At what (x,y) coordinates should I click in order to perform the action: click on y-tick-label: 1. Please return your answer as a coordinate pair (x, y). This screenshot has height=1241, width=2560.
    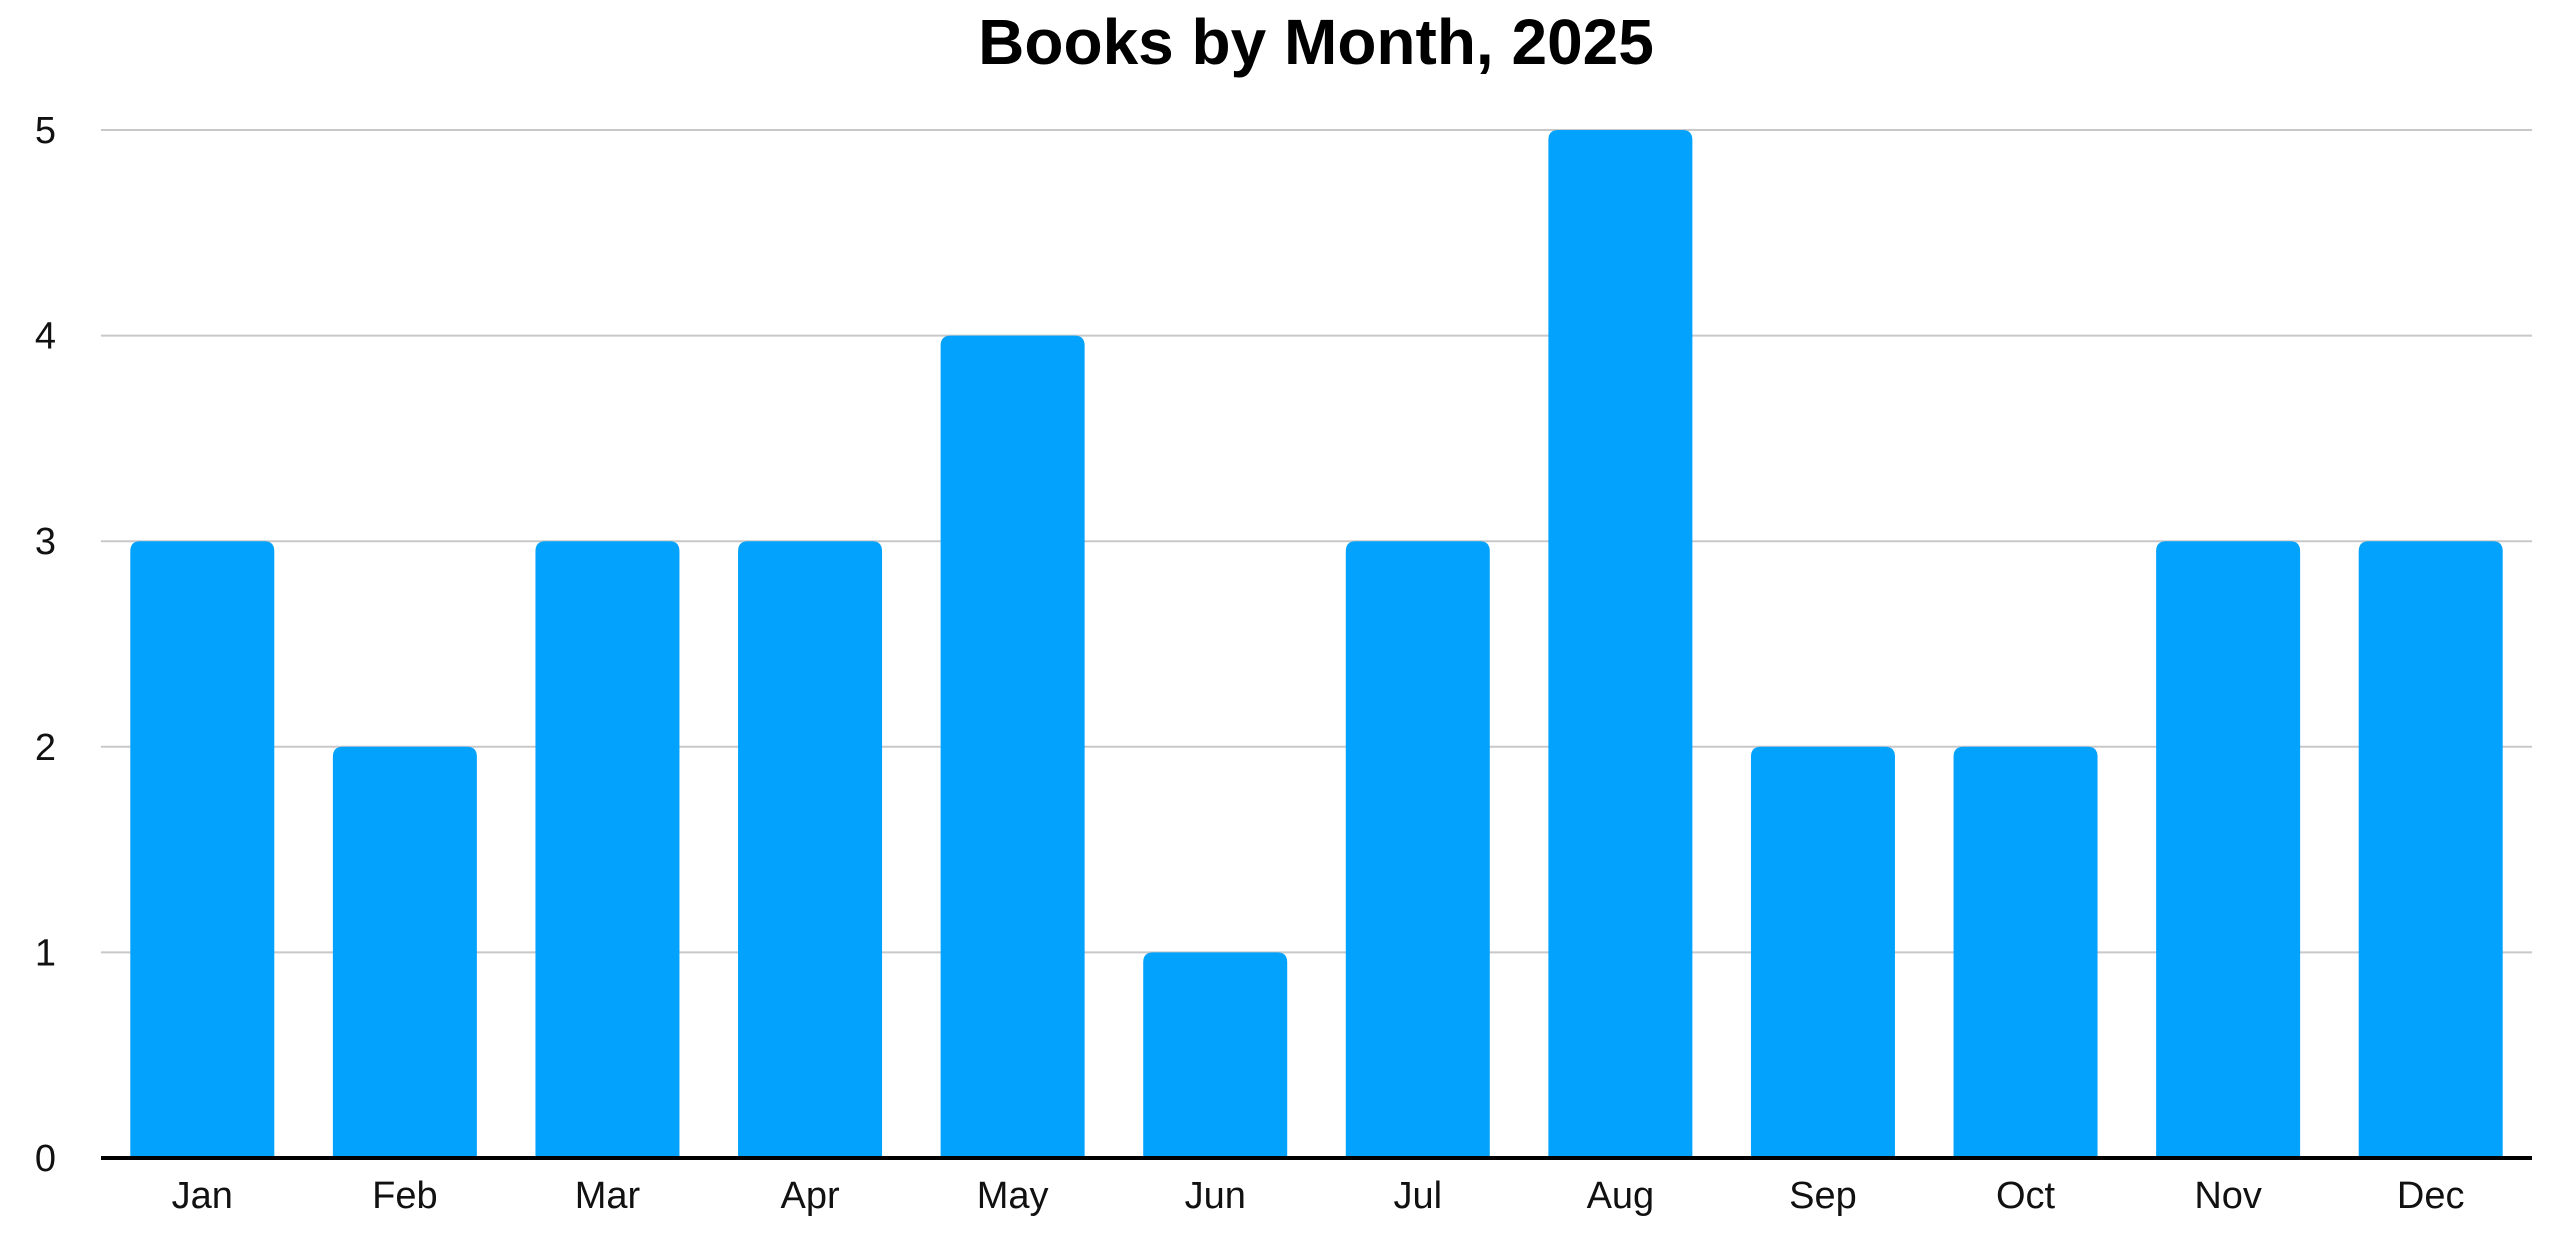
    Looking at the image, I should click on (45, 953).